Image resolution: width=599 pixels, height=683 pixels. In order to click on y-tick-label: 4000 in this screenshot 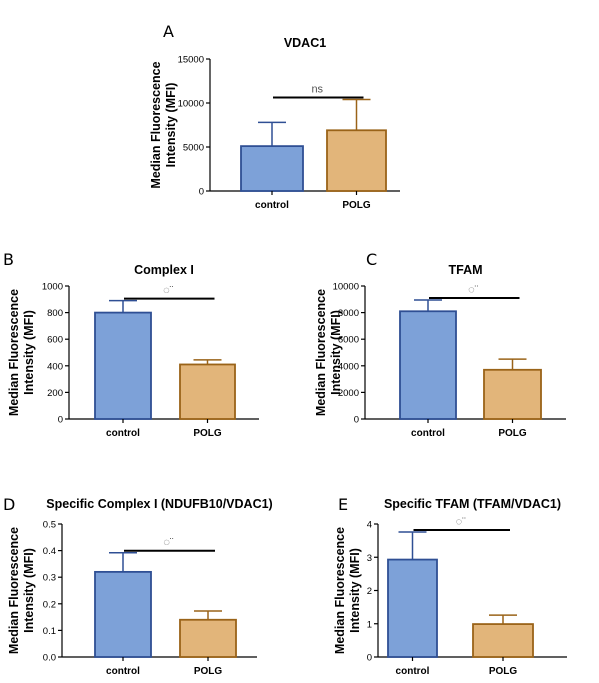, I will do `click(348, 366)`.